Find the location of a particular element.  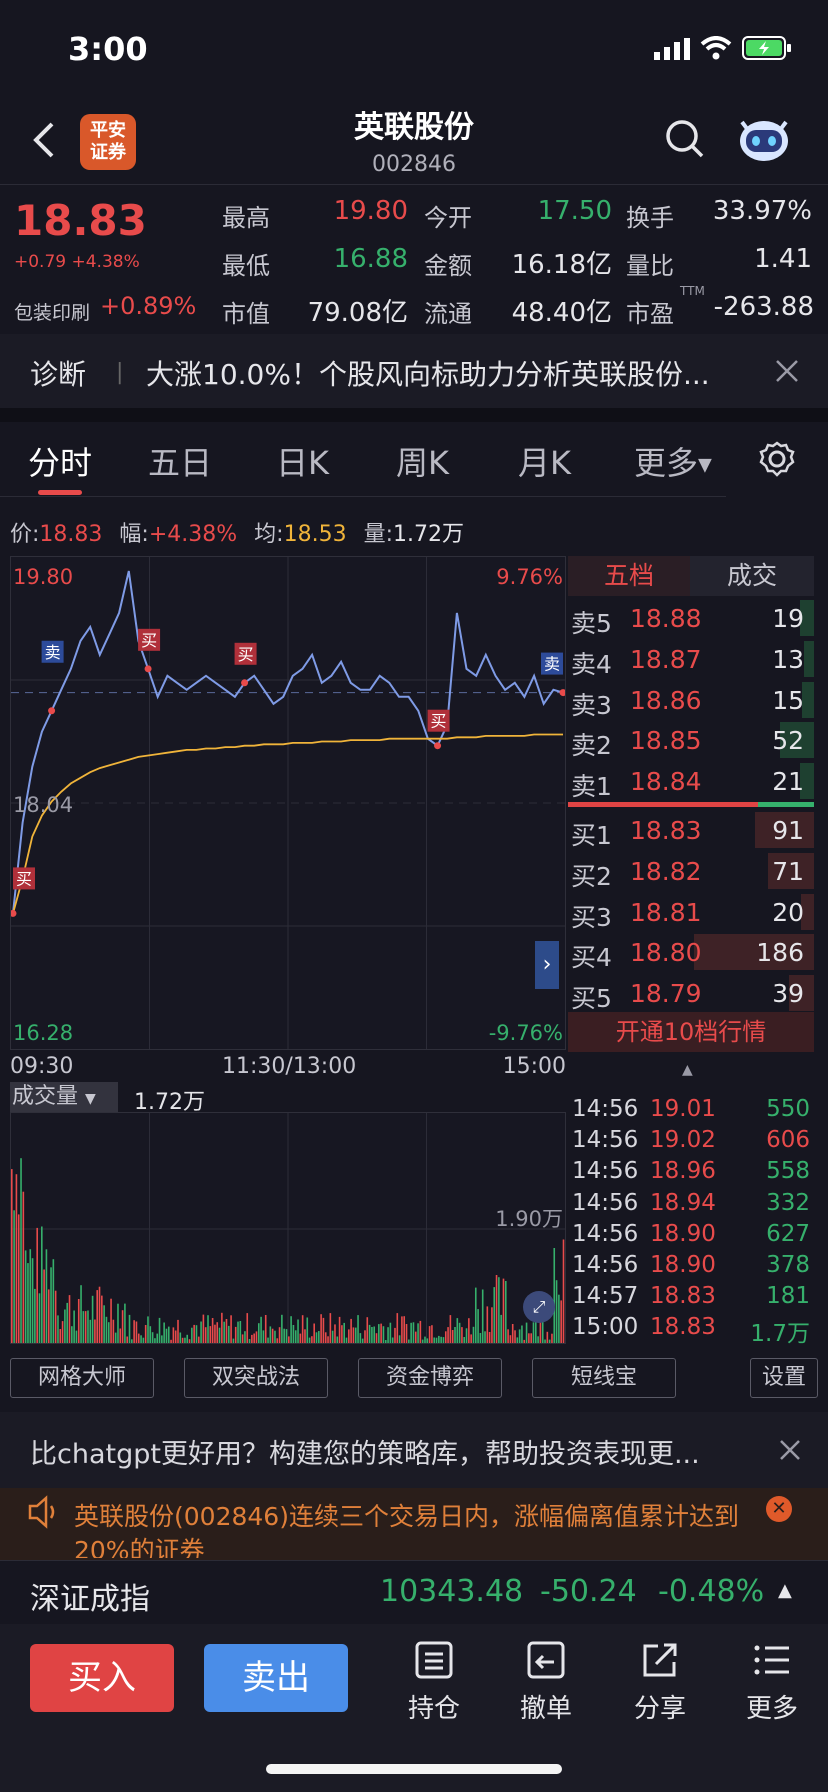

tab-more: 更多▼ is located at coordinates (673, 461).